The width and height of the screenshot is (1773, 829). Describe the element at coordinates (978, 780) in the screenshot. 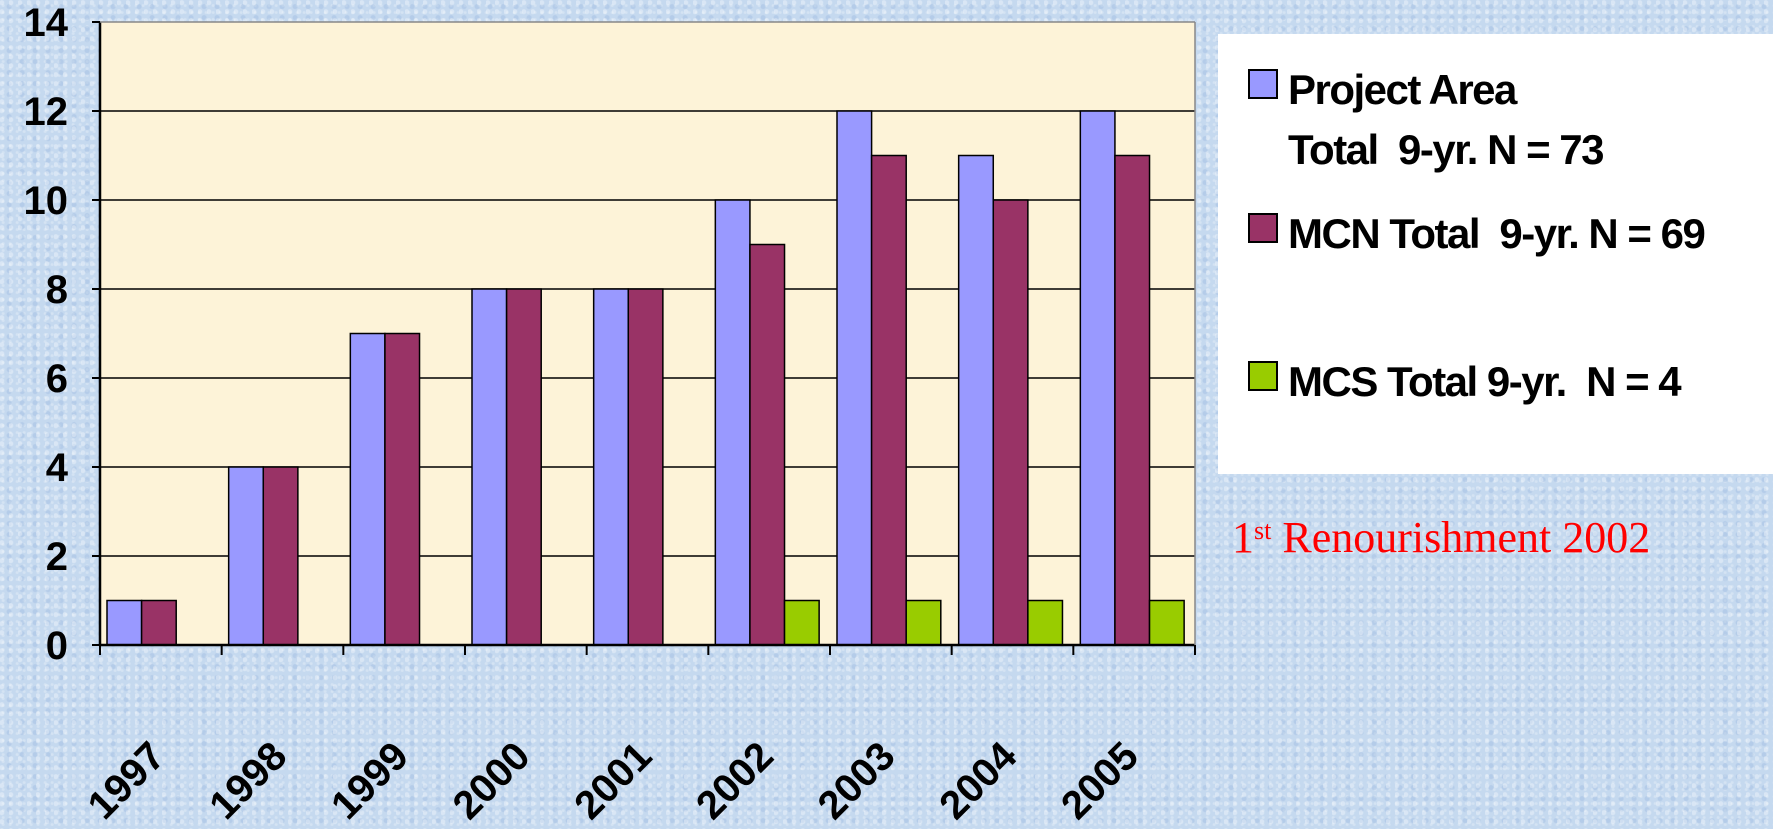

I see `x-tick-label: 2004` at that location.